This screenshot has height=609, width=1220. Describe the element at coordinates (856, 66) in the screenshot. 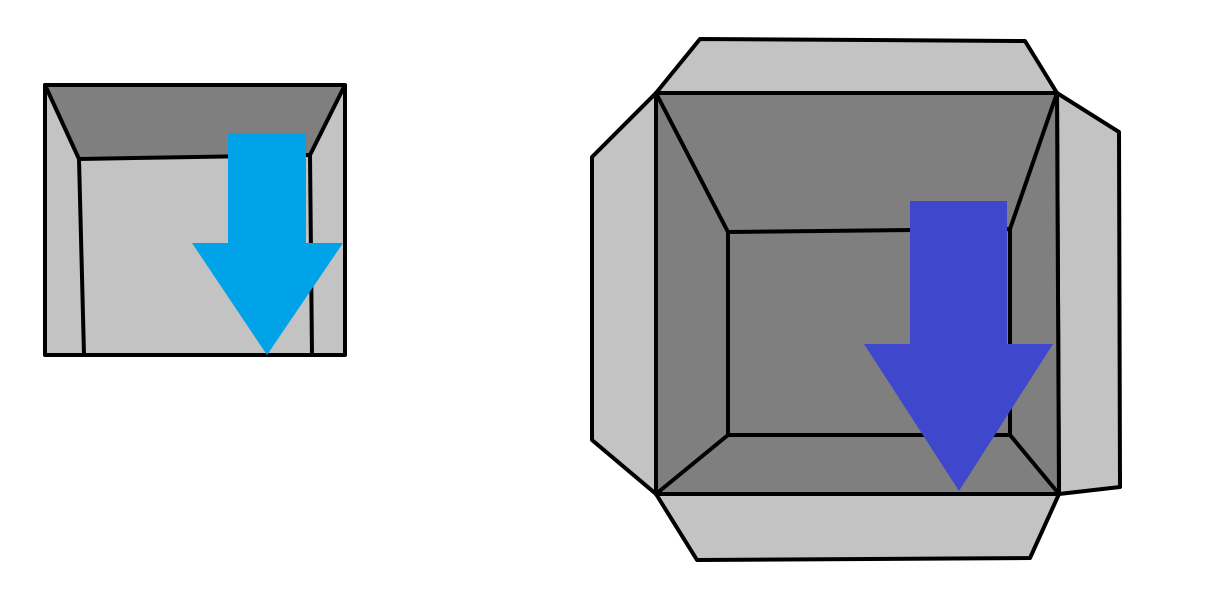

I see `open-box-top-flap` at that location.